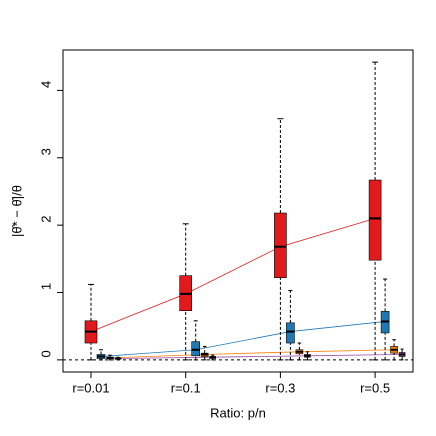 The image size is (436, 436). Describe the element at coordinates (45, 219) in the screenshot. I see `y-tick-label: 2` at that location.